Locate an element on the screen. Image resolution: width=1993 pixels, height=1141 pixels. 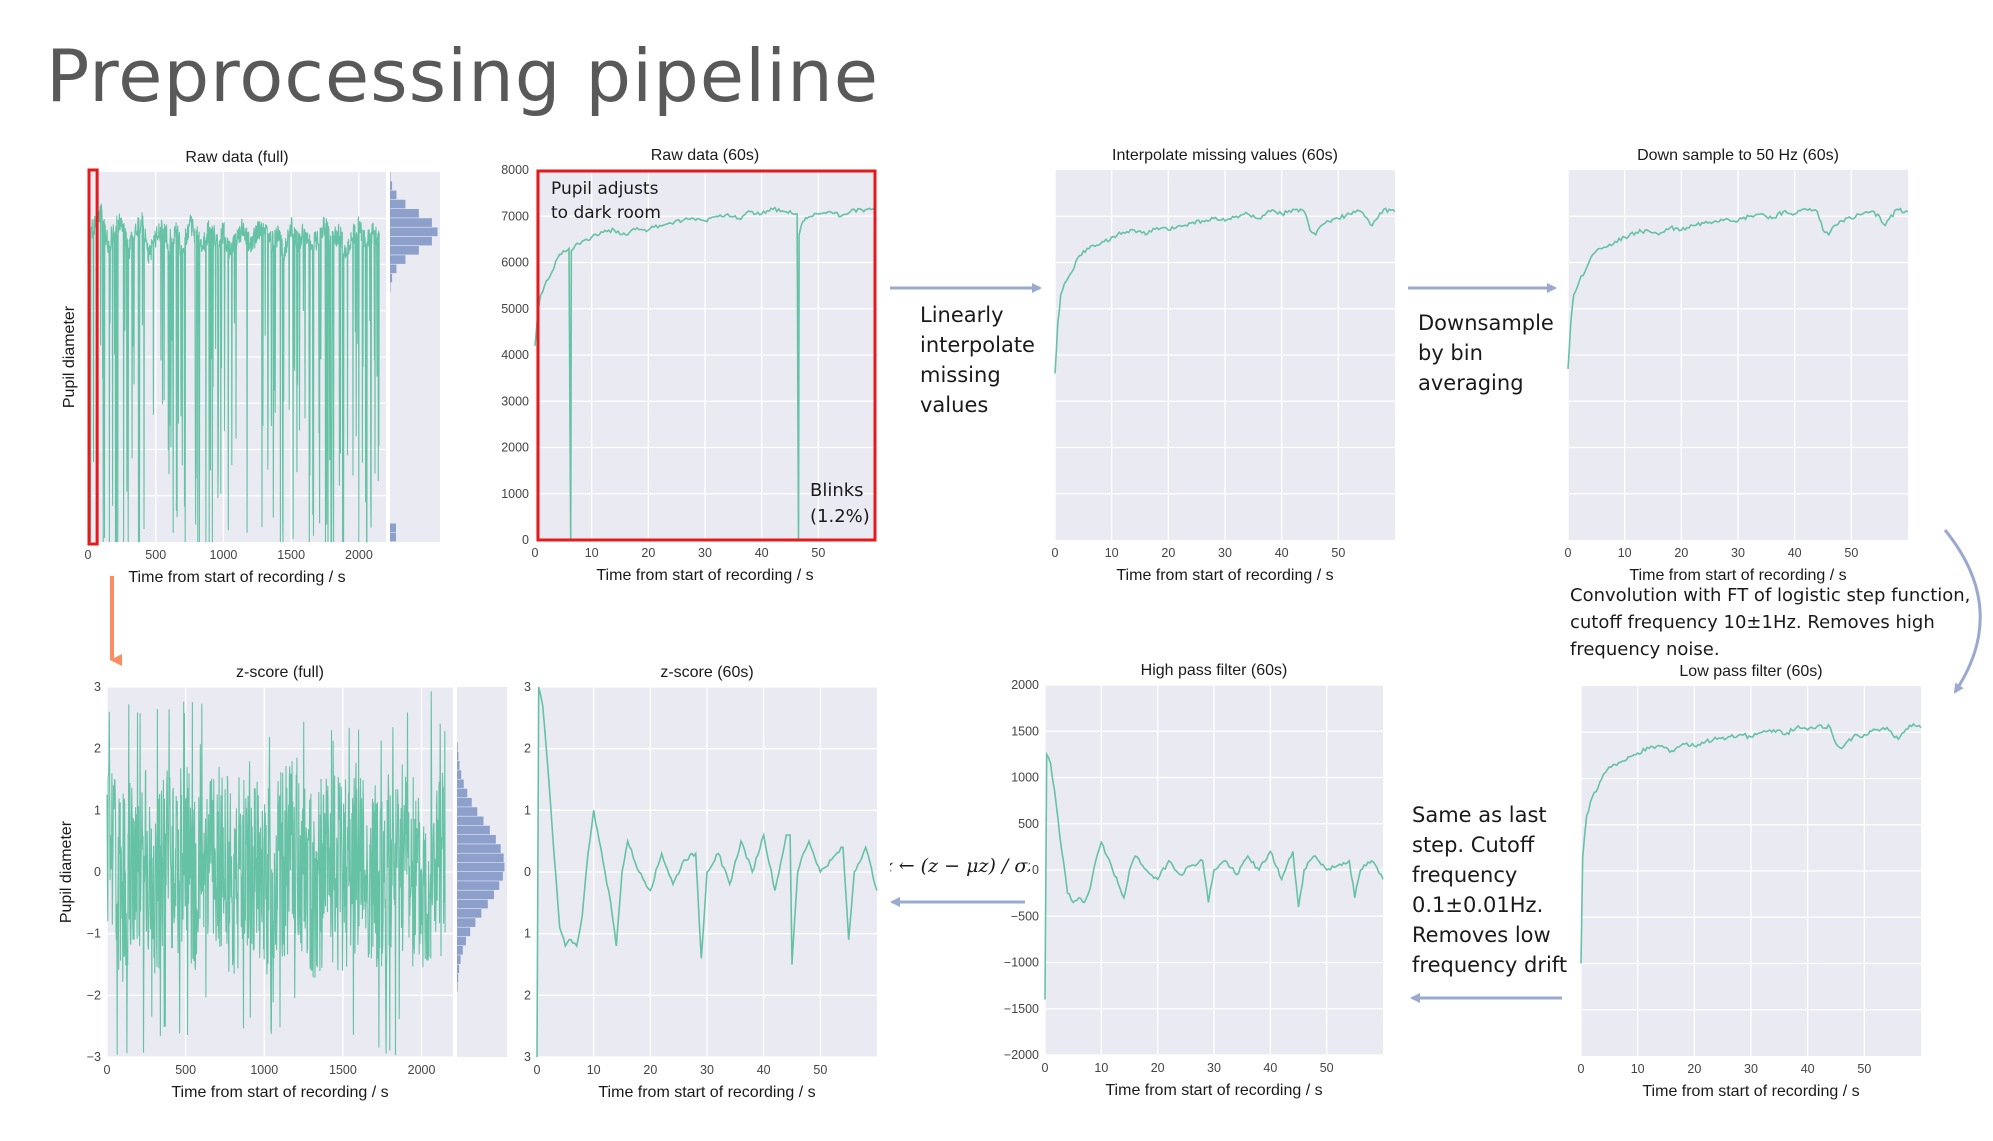
chart-title: Raw data (60s) is located at coordinates (705, 155).